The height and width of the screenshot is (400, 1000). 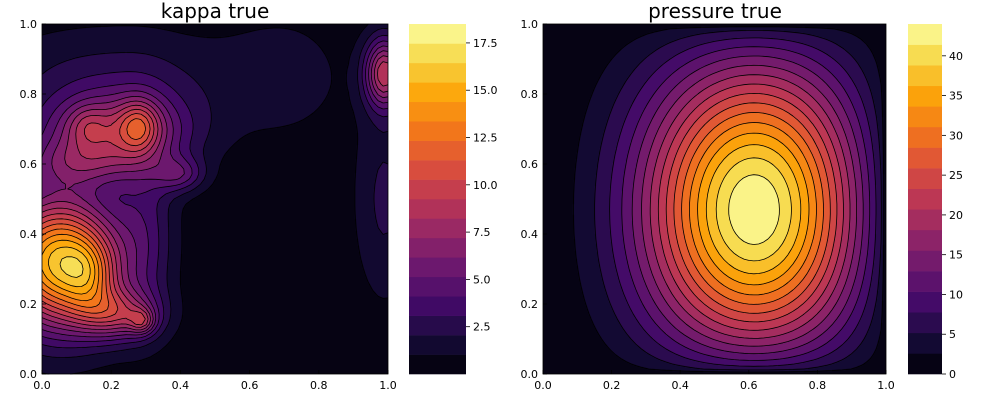 I want to click on kappa-x-tick-label: 0.2, so click(x=111, y=385).